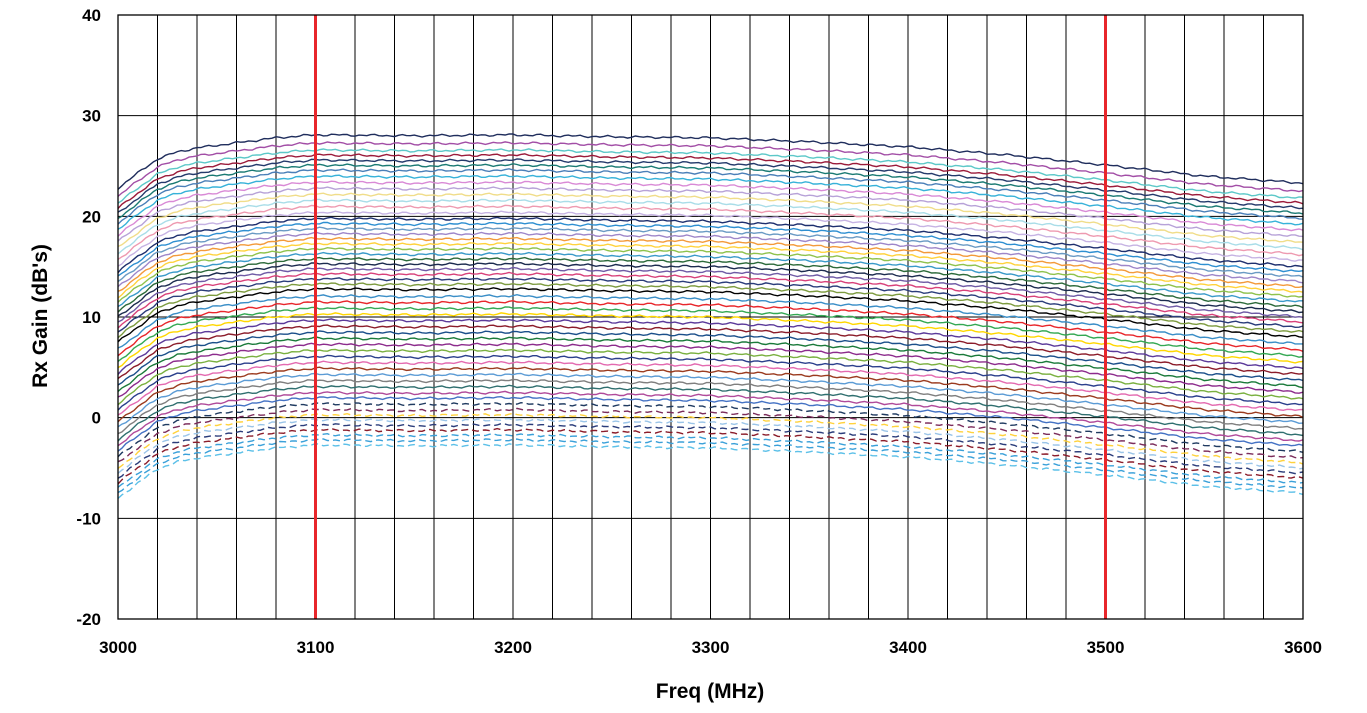 Image resolution: width=1367 pixels, height=713 pixels. What do you see at coordinates (316, 647) in the screenshot?
I see `x-tick-label: 3100` at bounding box center [316, 647].